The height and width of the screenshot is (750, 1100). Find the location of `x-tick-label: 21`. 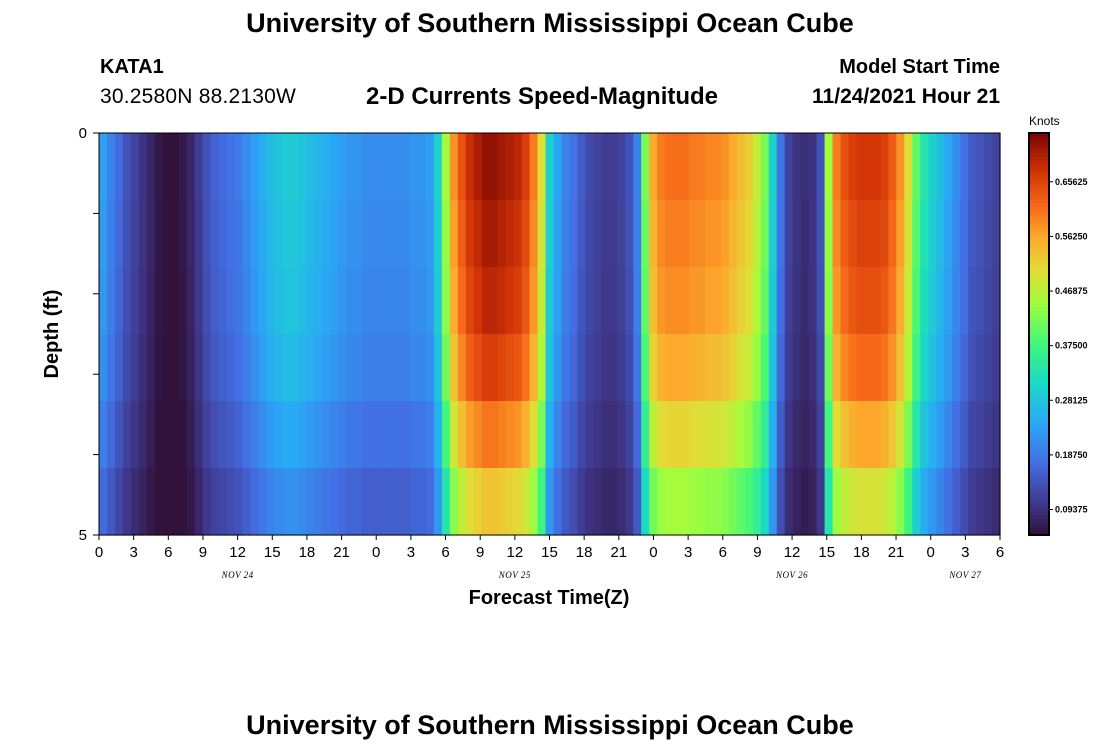

x-tick-label: 21 is located at coordinates (341, 552).